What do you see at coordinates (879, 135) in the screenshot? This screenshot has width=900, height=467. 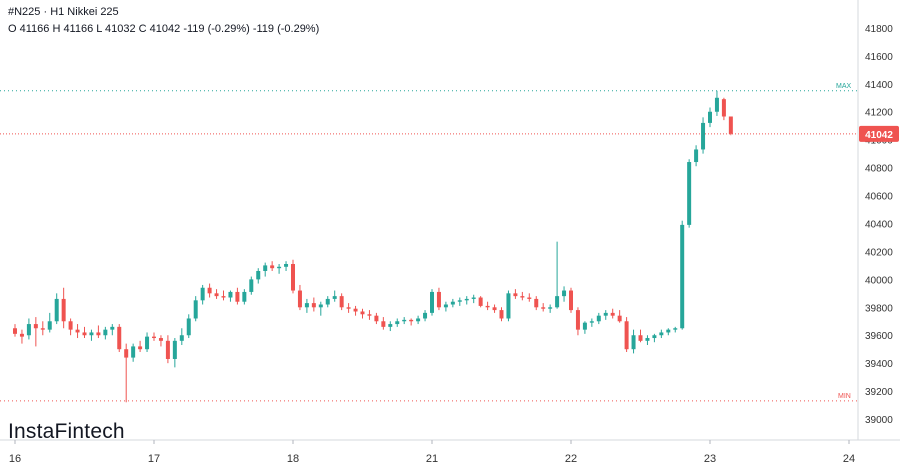 I see `last-price-label: 41042` at bounding box center [879, 135].